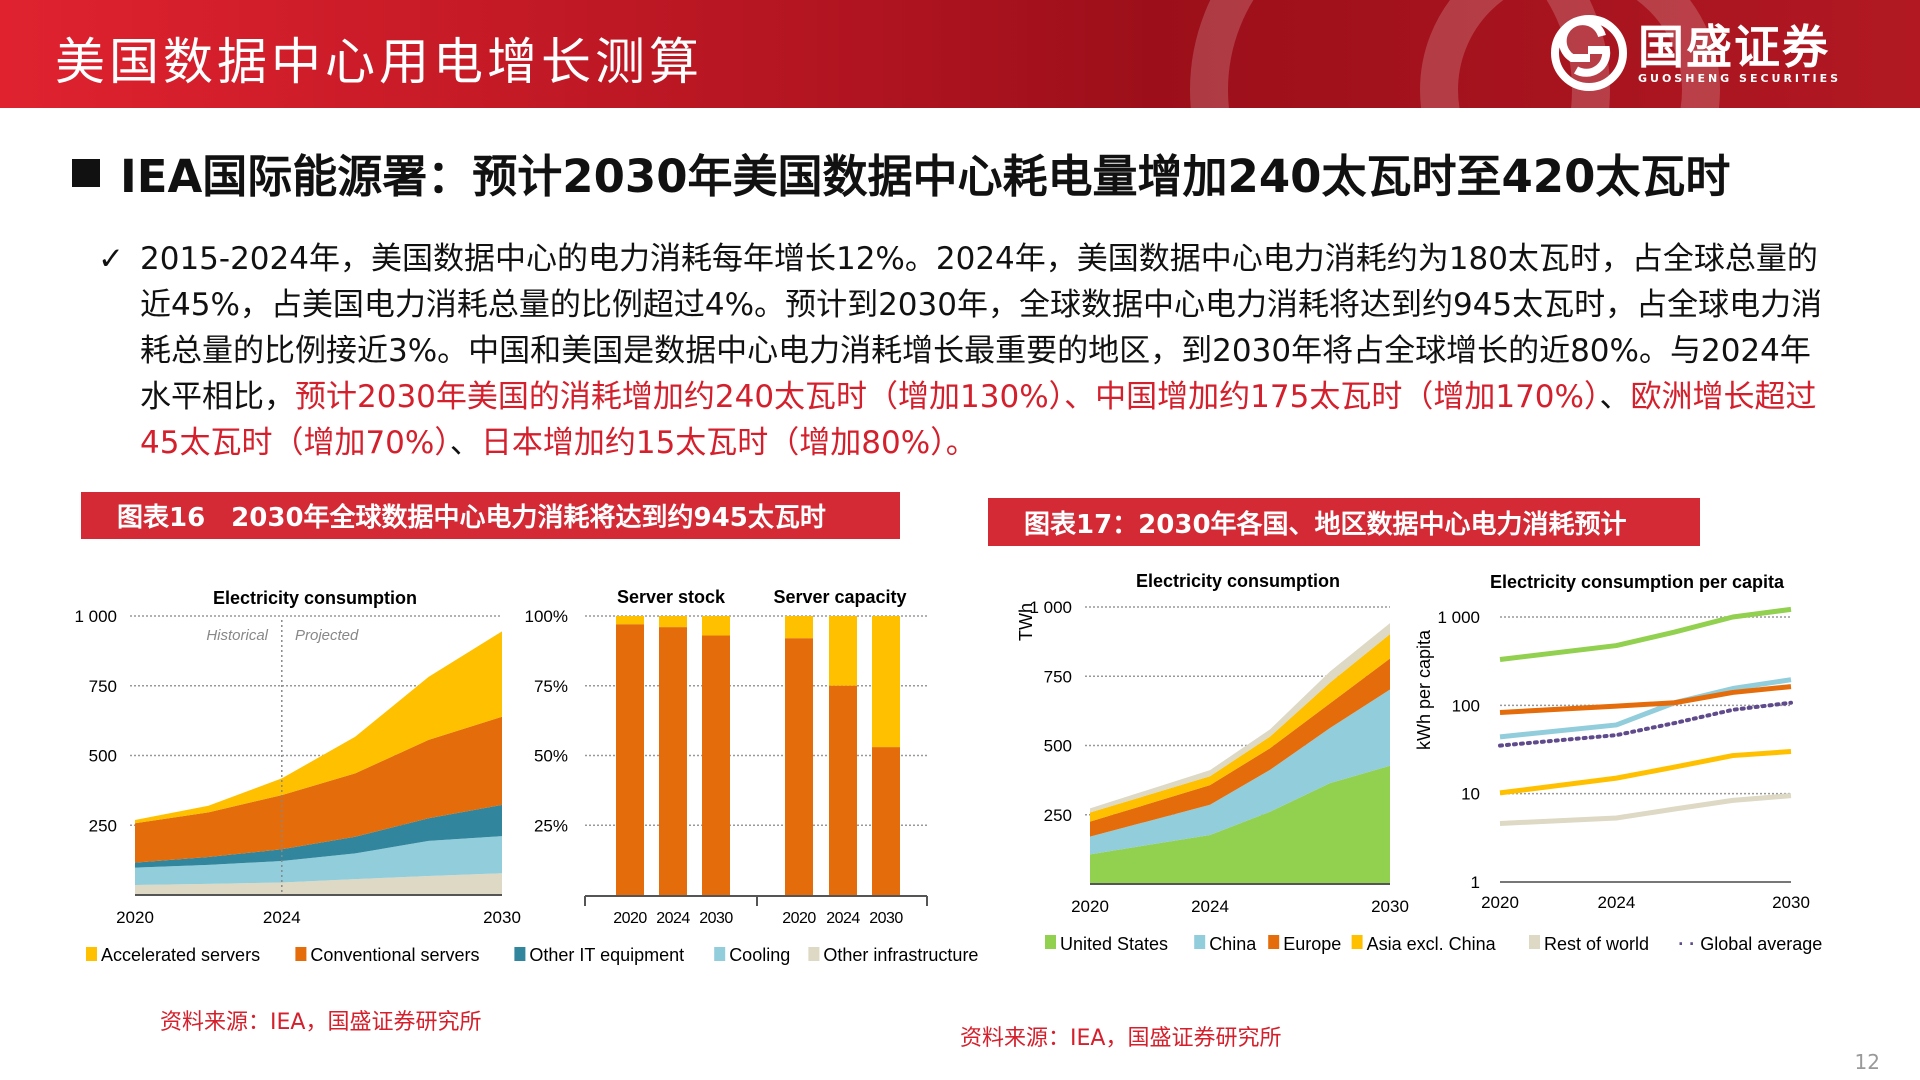 The height and width of the screenshot is (1080, 1920). What do you see at coordinates (321, 1022) in the screenshot?
I see `figure16-source: 资料来源：IEA，国盛证券研究所` at bounding box center [321, 1022].